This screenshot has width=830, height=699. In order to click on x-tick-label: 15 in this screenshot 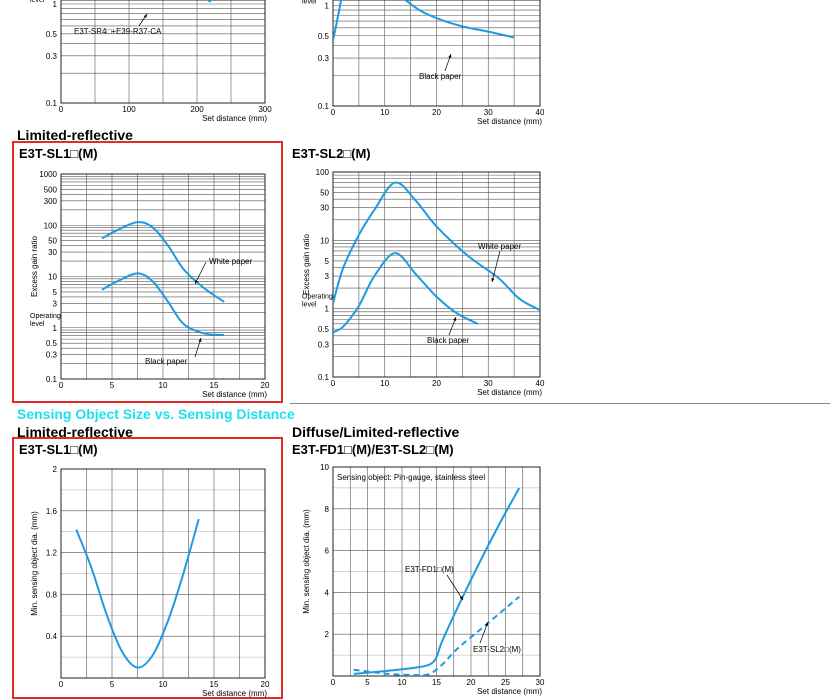, I will do `click(214, 684)`.